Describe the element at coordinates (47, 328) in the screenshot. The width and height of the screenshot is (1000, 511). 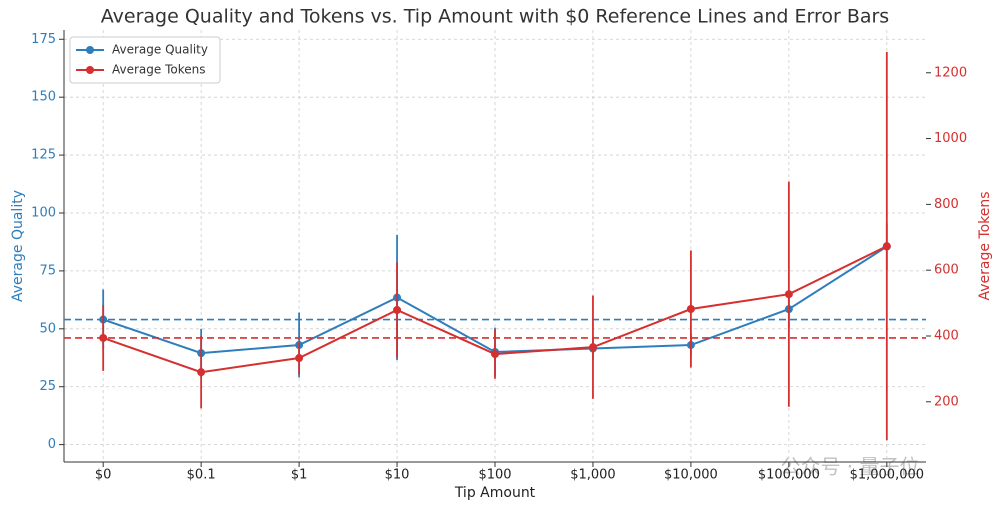
I see `y-tick-label: 50` at that location.